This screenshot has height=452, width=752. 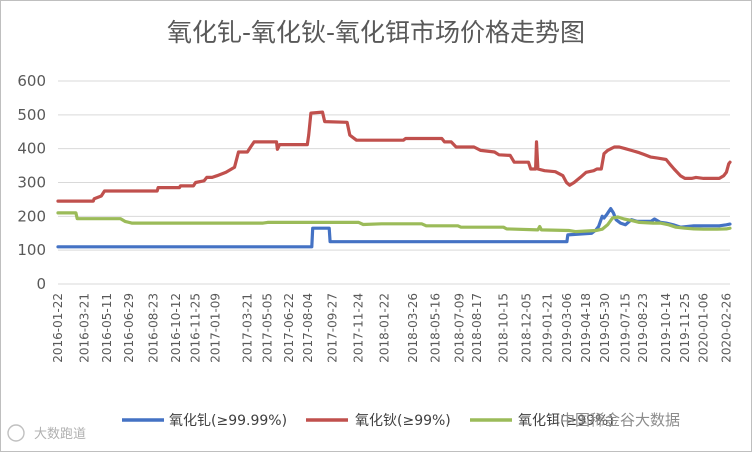 What do you see at coordinates (31, 81) in the screenshot?
I see `y-tick-label: 600` at bounding box center [31, 81].